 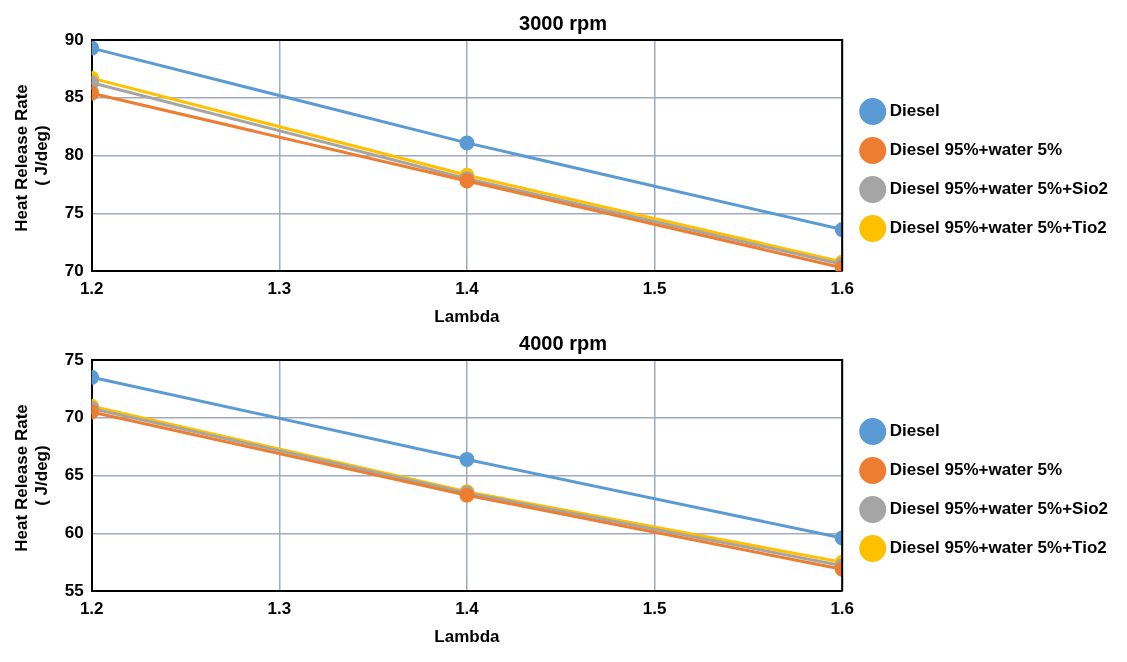 What do you see at coordinates (563, 342) in the screenshot?
I see `chart-title: 4000 rpm` at bounding box center [563, 342].